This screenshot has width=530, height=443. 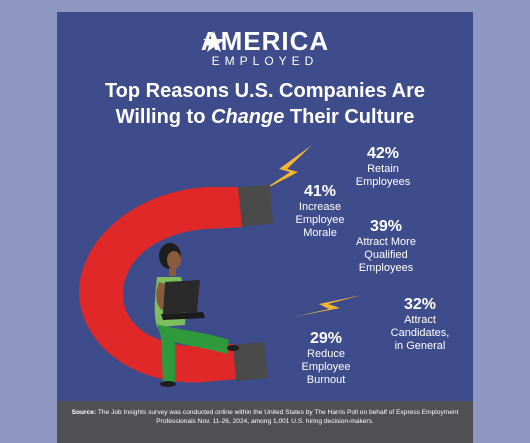 I want to click on stat-reduce-burnout: 29% Reduce Employee Burnout, so click(x=326, y=358).